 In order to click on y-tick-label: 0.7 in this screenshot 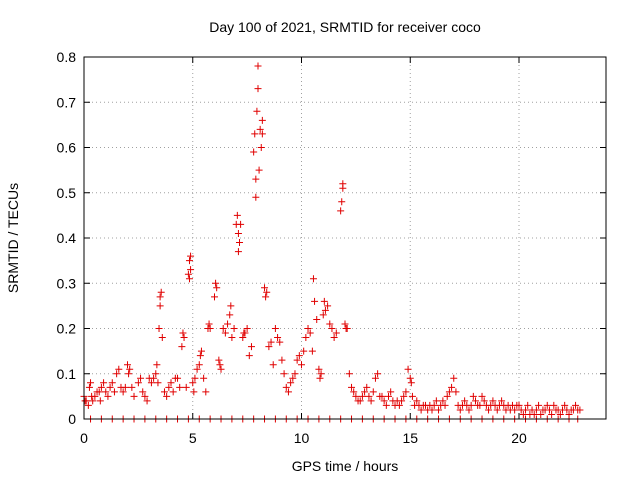, I will do `click(67, 102)`.